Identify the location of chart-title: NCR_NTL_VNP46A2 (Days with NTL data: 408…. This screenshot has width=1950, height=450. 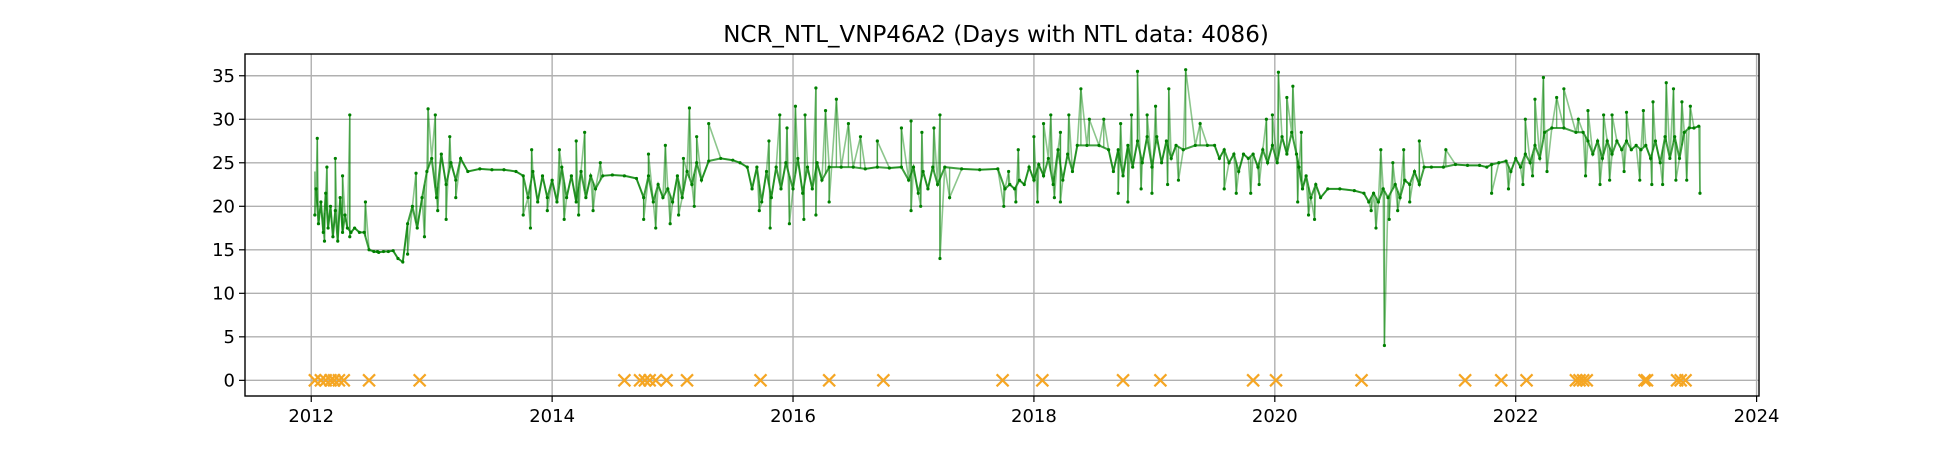
(996, 35).